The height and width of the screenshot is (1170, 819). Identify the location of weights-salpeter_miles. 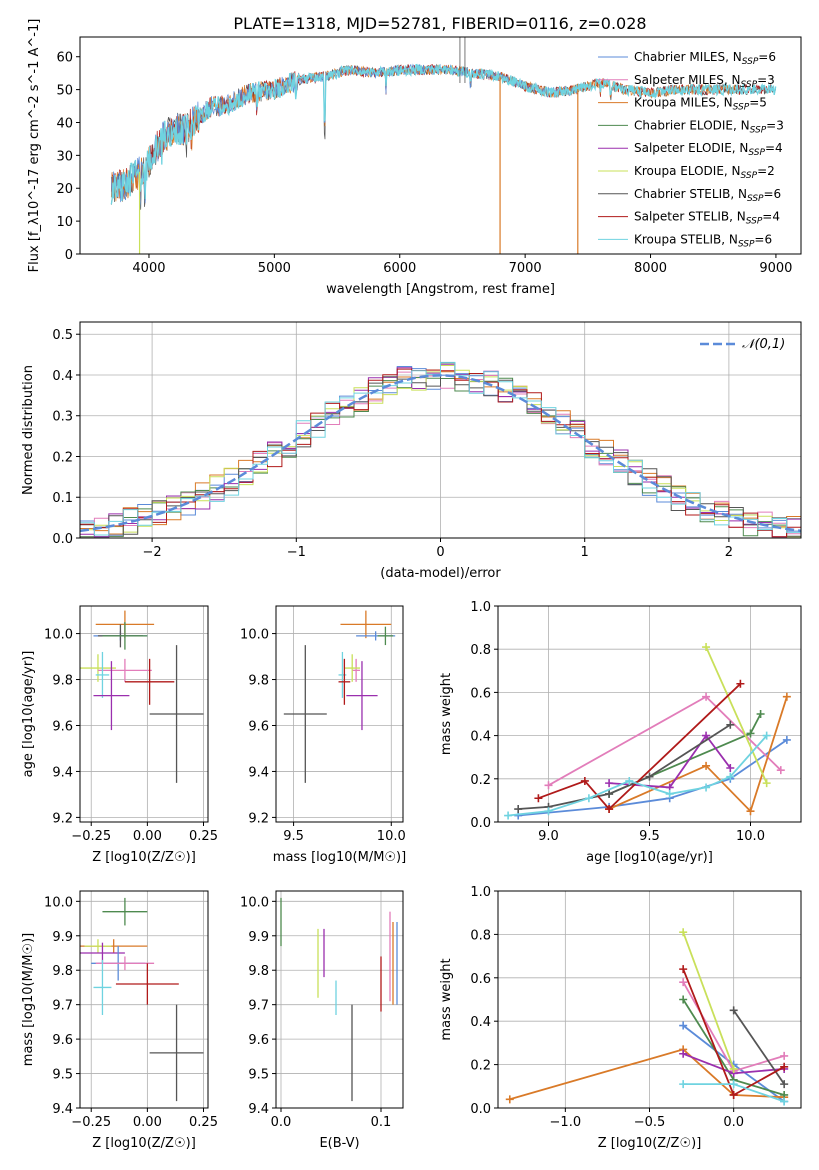
(664, 741).